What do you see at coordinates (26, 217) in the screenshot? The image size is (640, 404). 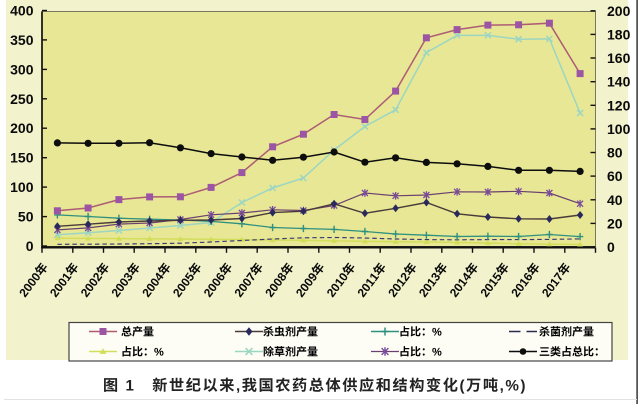 I see `svg-text: 50` at bounding box center [26, 217].